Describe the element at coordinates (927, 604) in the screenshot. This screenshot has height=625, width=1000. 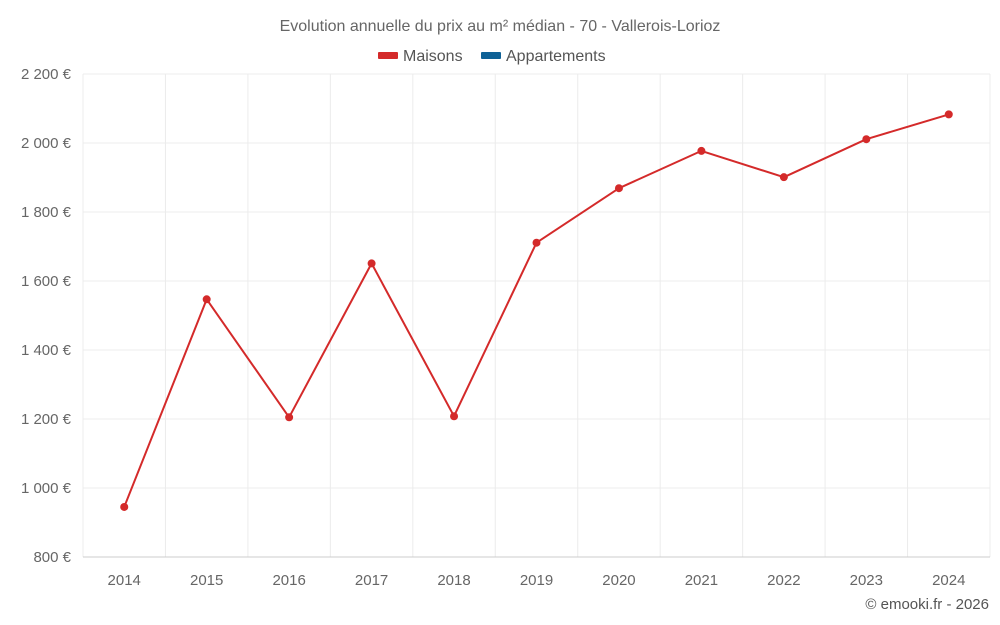
I see `credit-text: © emooki.fr - 2026` at that location.